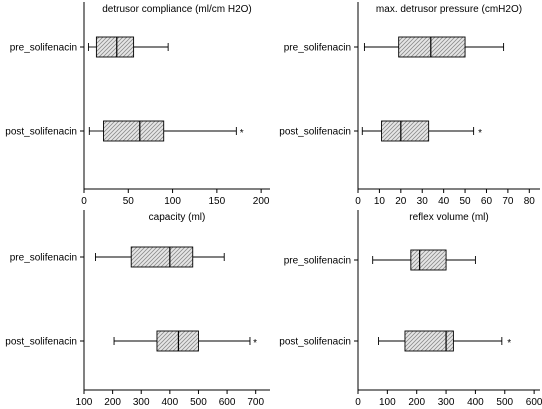  What do you see at coordinates (380, 201) in the screenshot?
I see `x-tick-label: 10` at bounding box center [380, 201].